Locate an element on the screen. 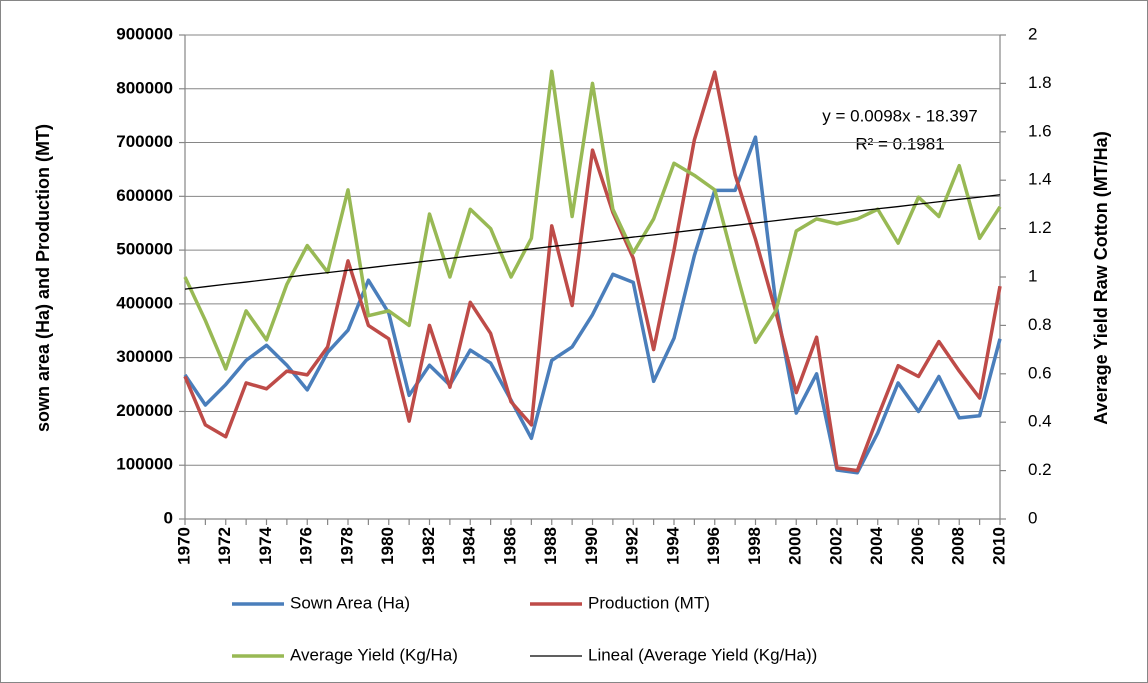 This screenshot has width=1148, height=683. y2-tick-label: 2 is located at coordinates (1032, 33).